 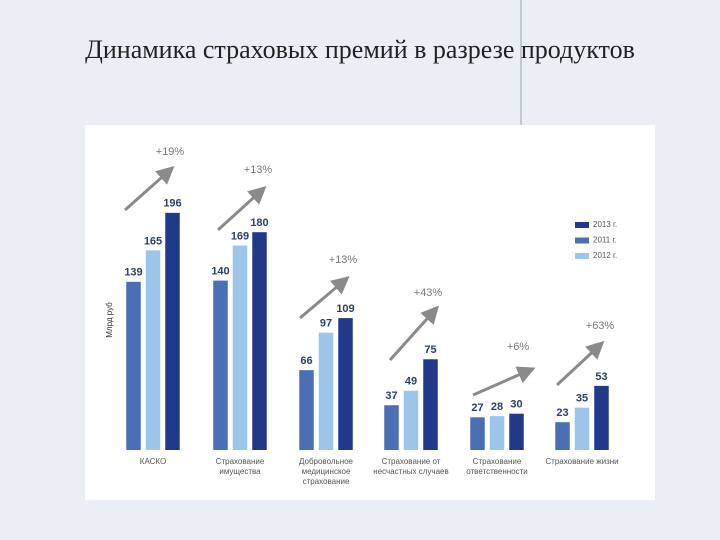 I want to click on value-label: 97, so click(x=326, y=324).